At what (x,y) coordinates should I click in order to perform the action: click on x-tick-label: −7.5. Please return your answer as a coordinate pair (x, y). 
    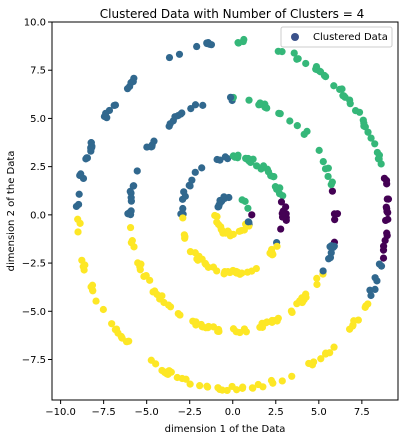
    Looking at the image, I should click on (103, 412).